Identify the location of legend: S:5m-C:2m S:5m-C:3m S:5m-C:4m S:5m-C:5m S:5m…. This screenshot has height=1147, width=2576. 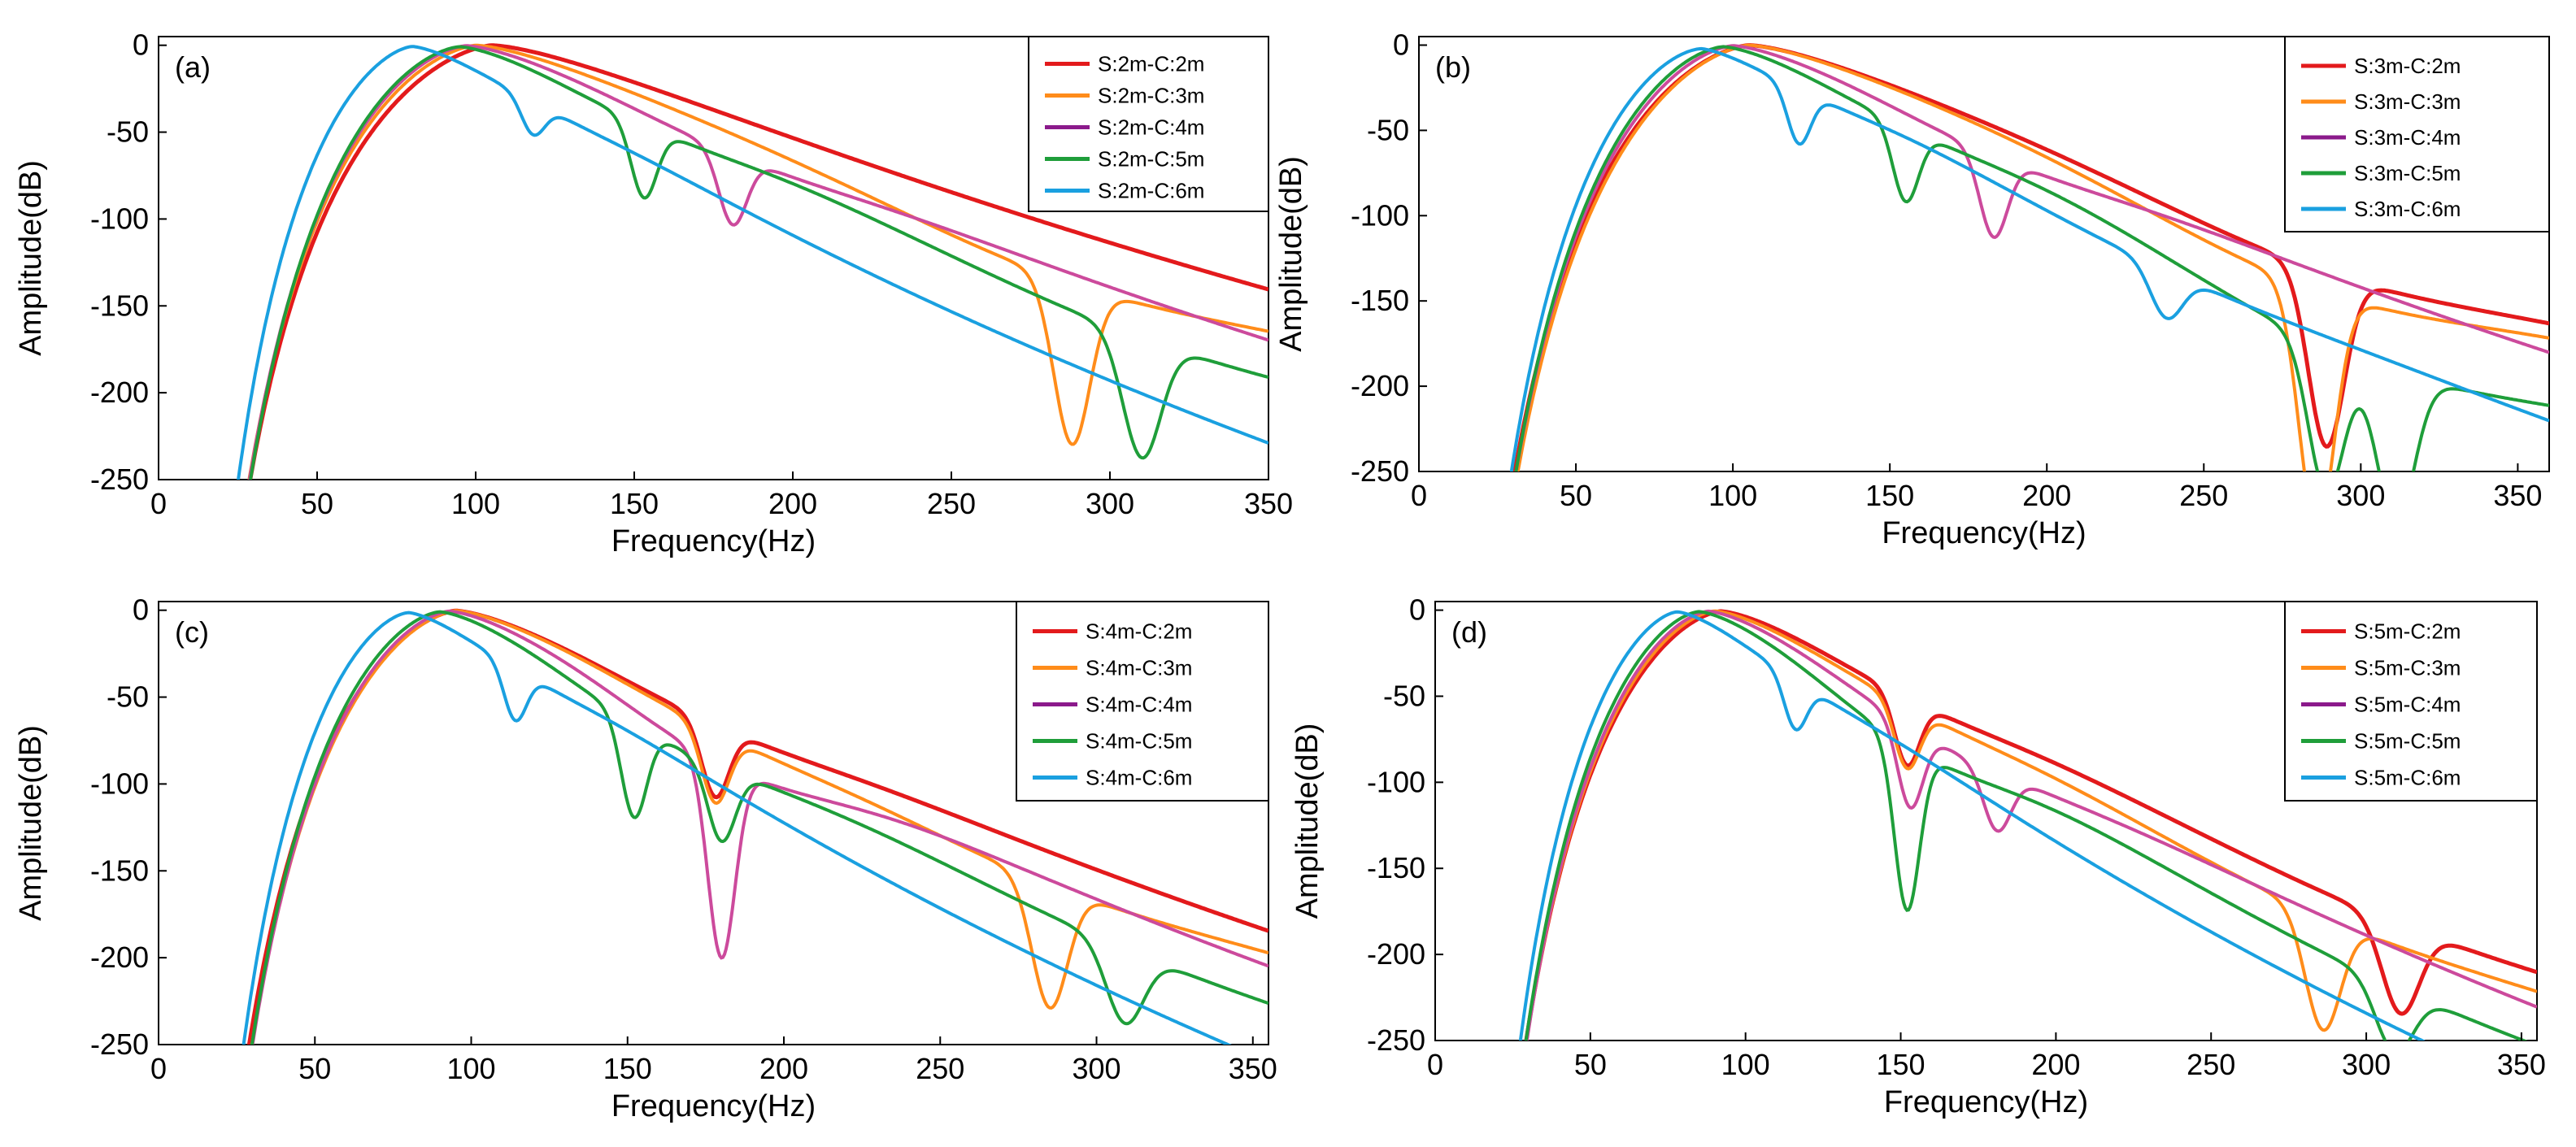
(2411, 701).